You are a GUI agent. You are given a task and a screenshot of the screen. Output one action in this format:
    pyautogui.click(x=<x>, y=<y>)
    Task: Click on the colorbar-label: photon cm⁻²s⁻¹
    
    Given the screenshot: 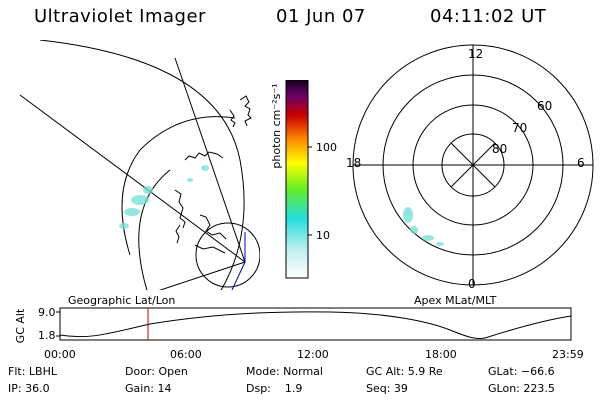 What is the action you would take?
    pyautogui.click(x=276, y=126)
    